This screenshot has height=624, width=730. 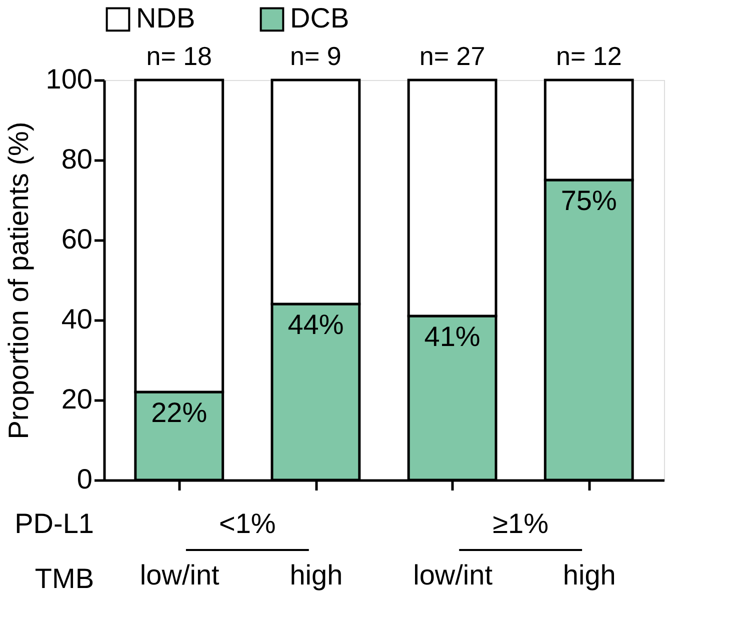 What do you see at coordinates (76, 399) in the screenshot?
I see `y-tick-label: 20` at bounding box center [76, 399].